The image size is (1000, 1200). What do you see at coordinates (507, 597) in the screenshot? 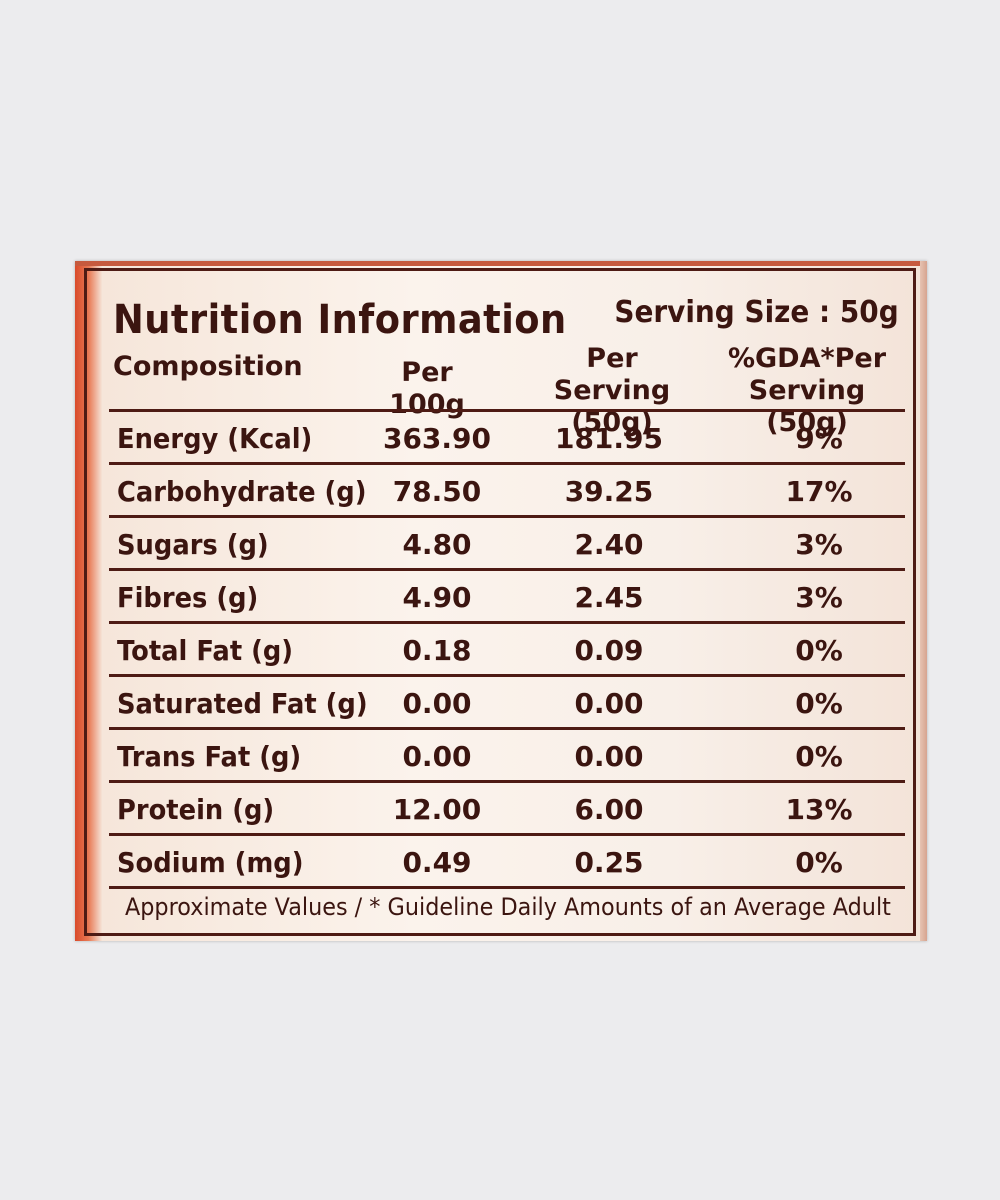
I see `table-row: Fibres (g) 4.90 2.45 3%` at bounding box center [507, 597].